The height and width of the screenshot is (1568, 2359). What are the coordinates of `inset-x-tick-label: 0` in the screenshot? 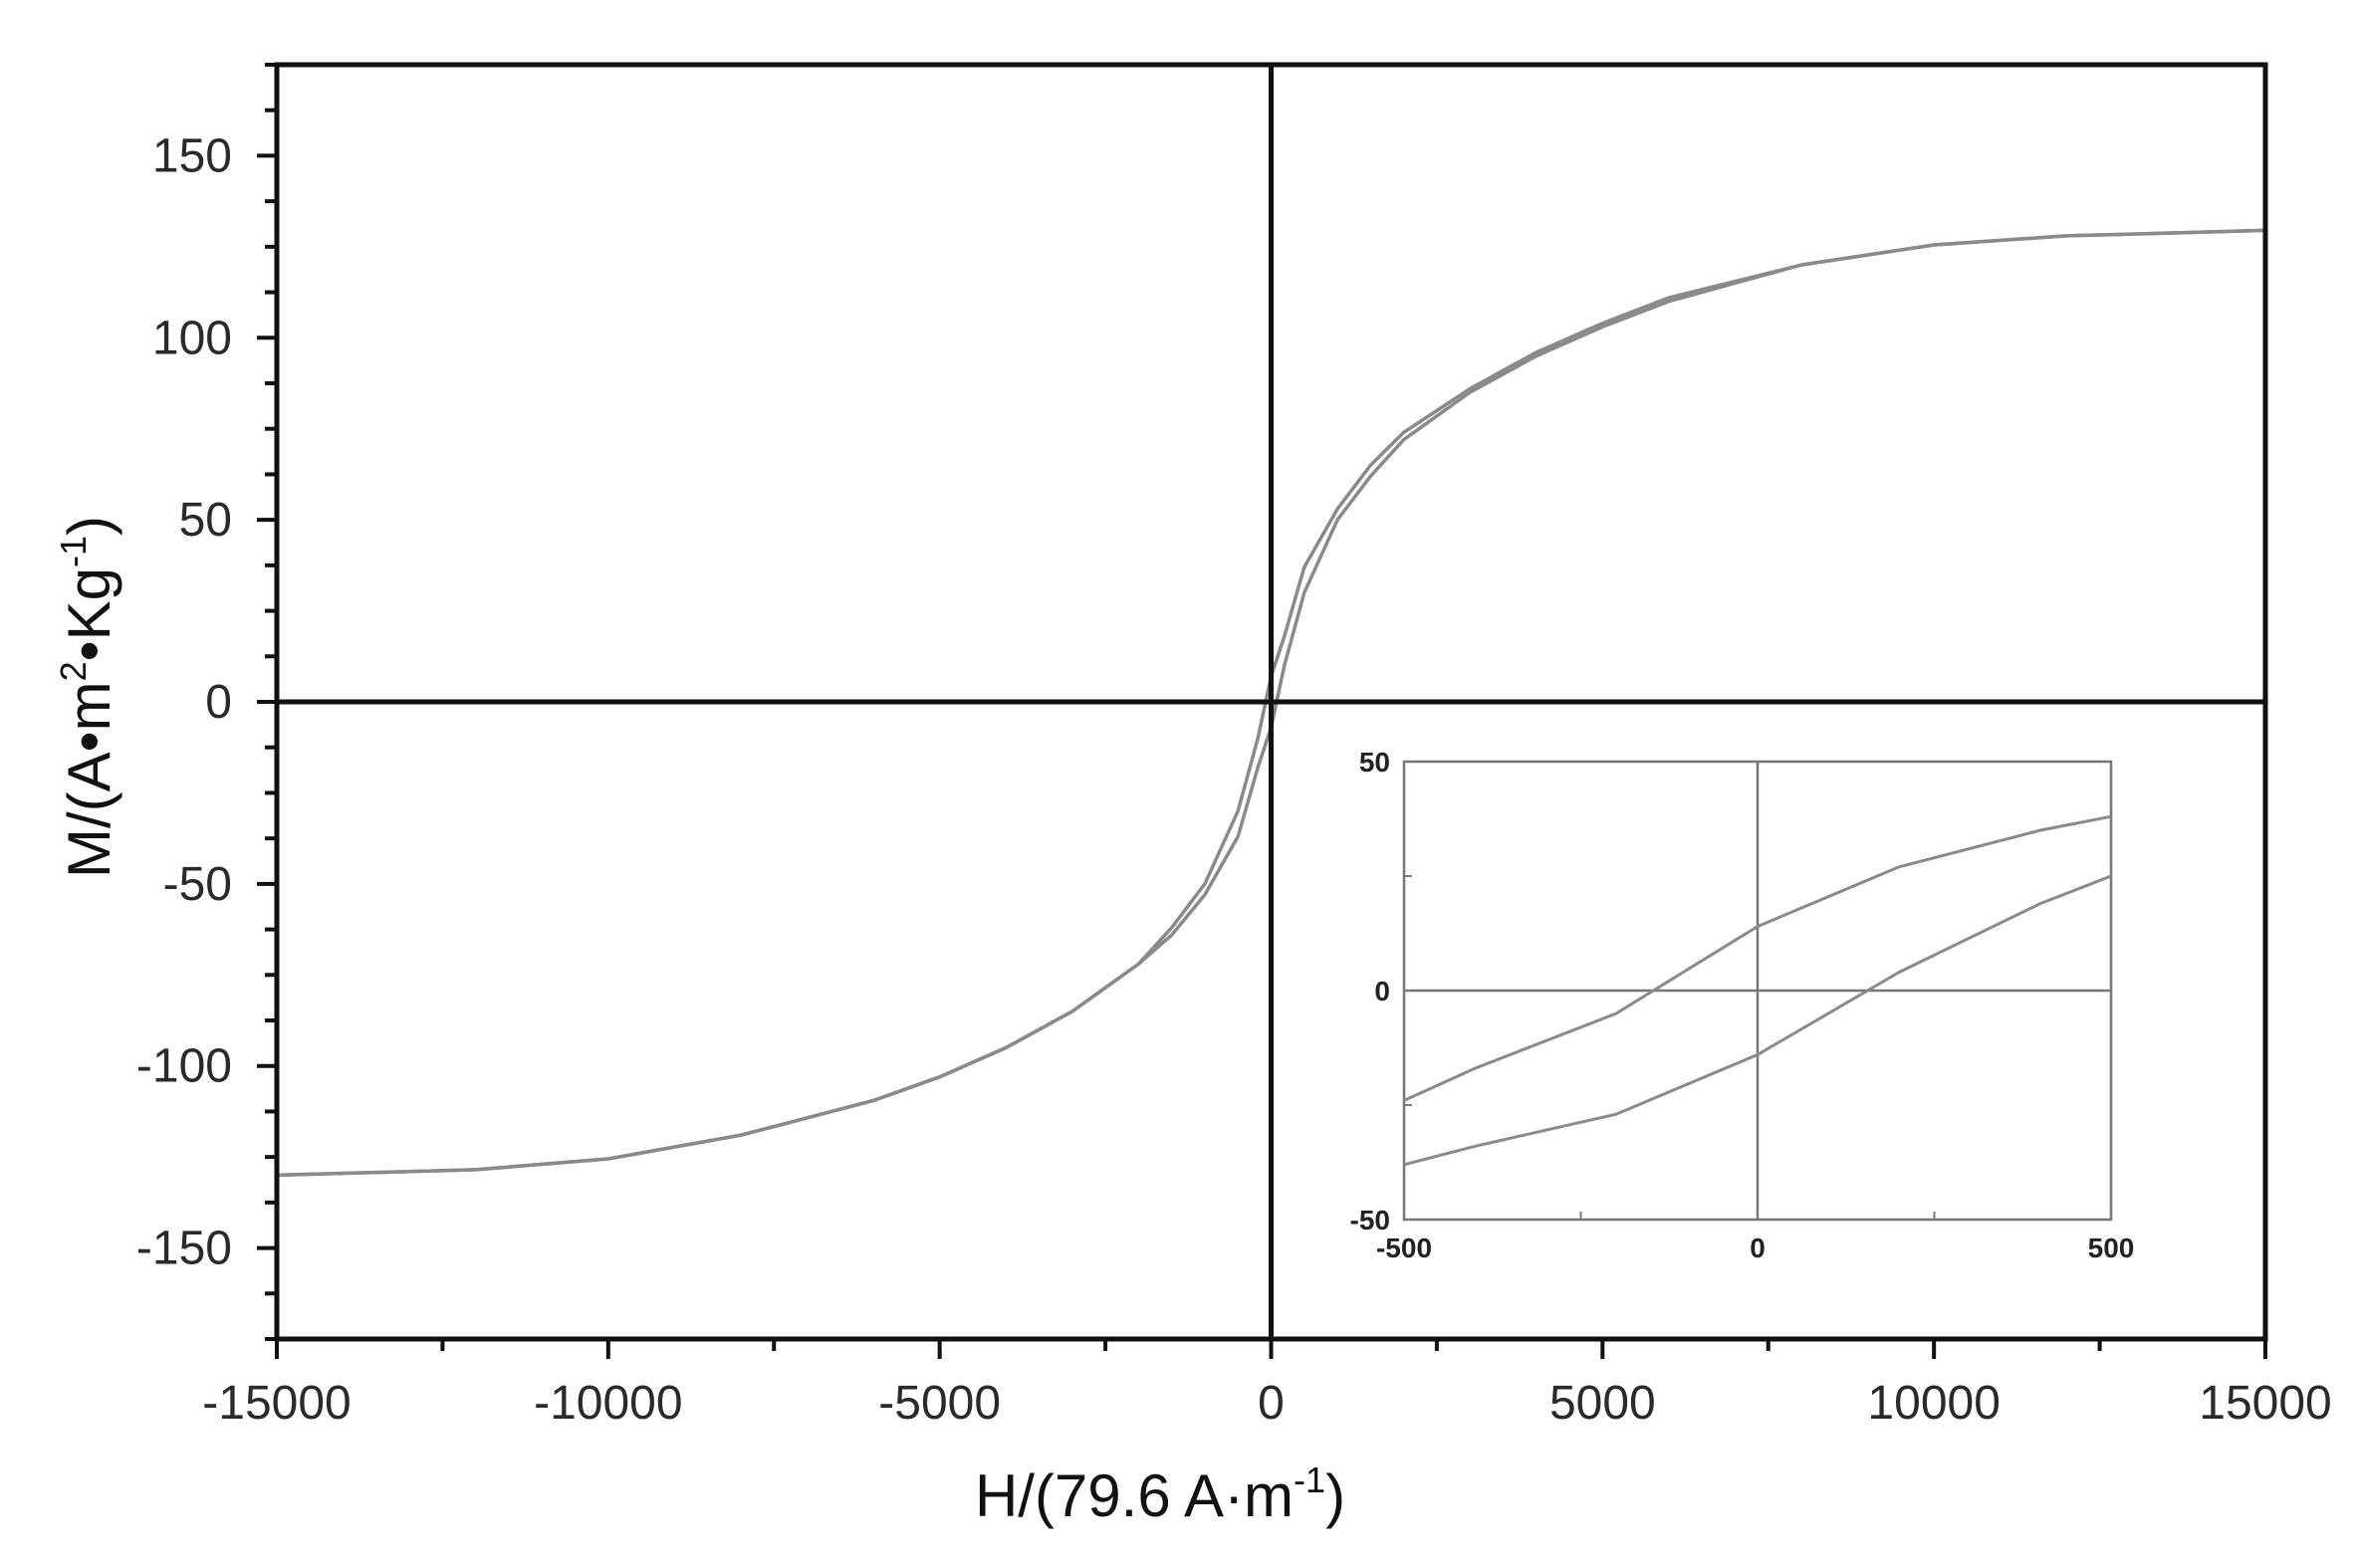 It's located at (1758, 1247).